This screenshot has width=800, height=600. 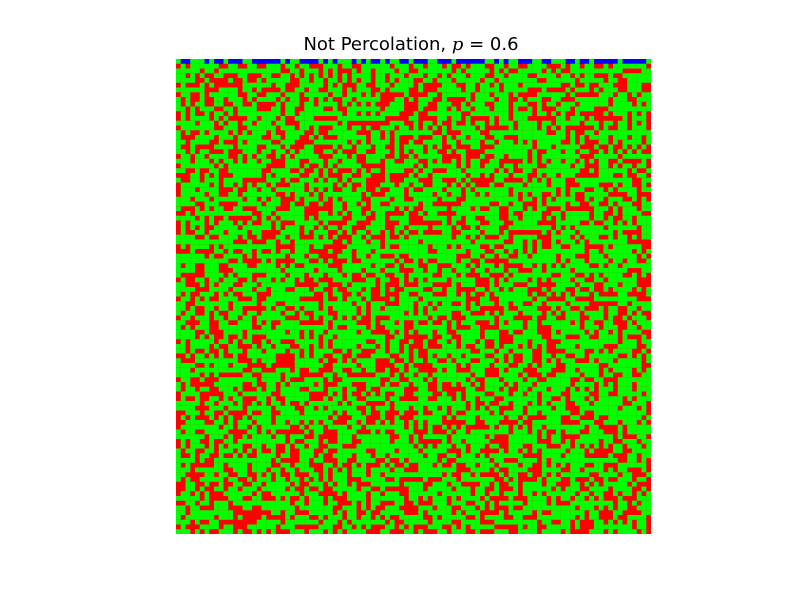 What do you see at coordinates (615, 61) in the screenshot?
I see `lattice-cell-filled` at bounding box center [615, 61].